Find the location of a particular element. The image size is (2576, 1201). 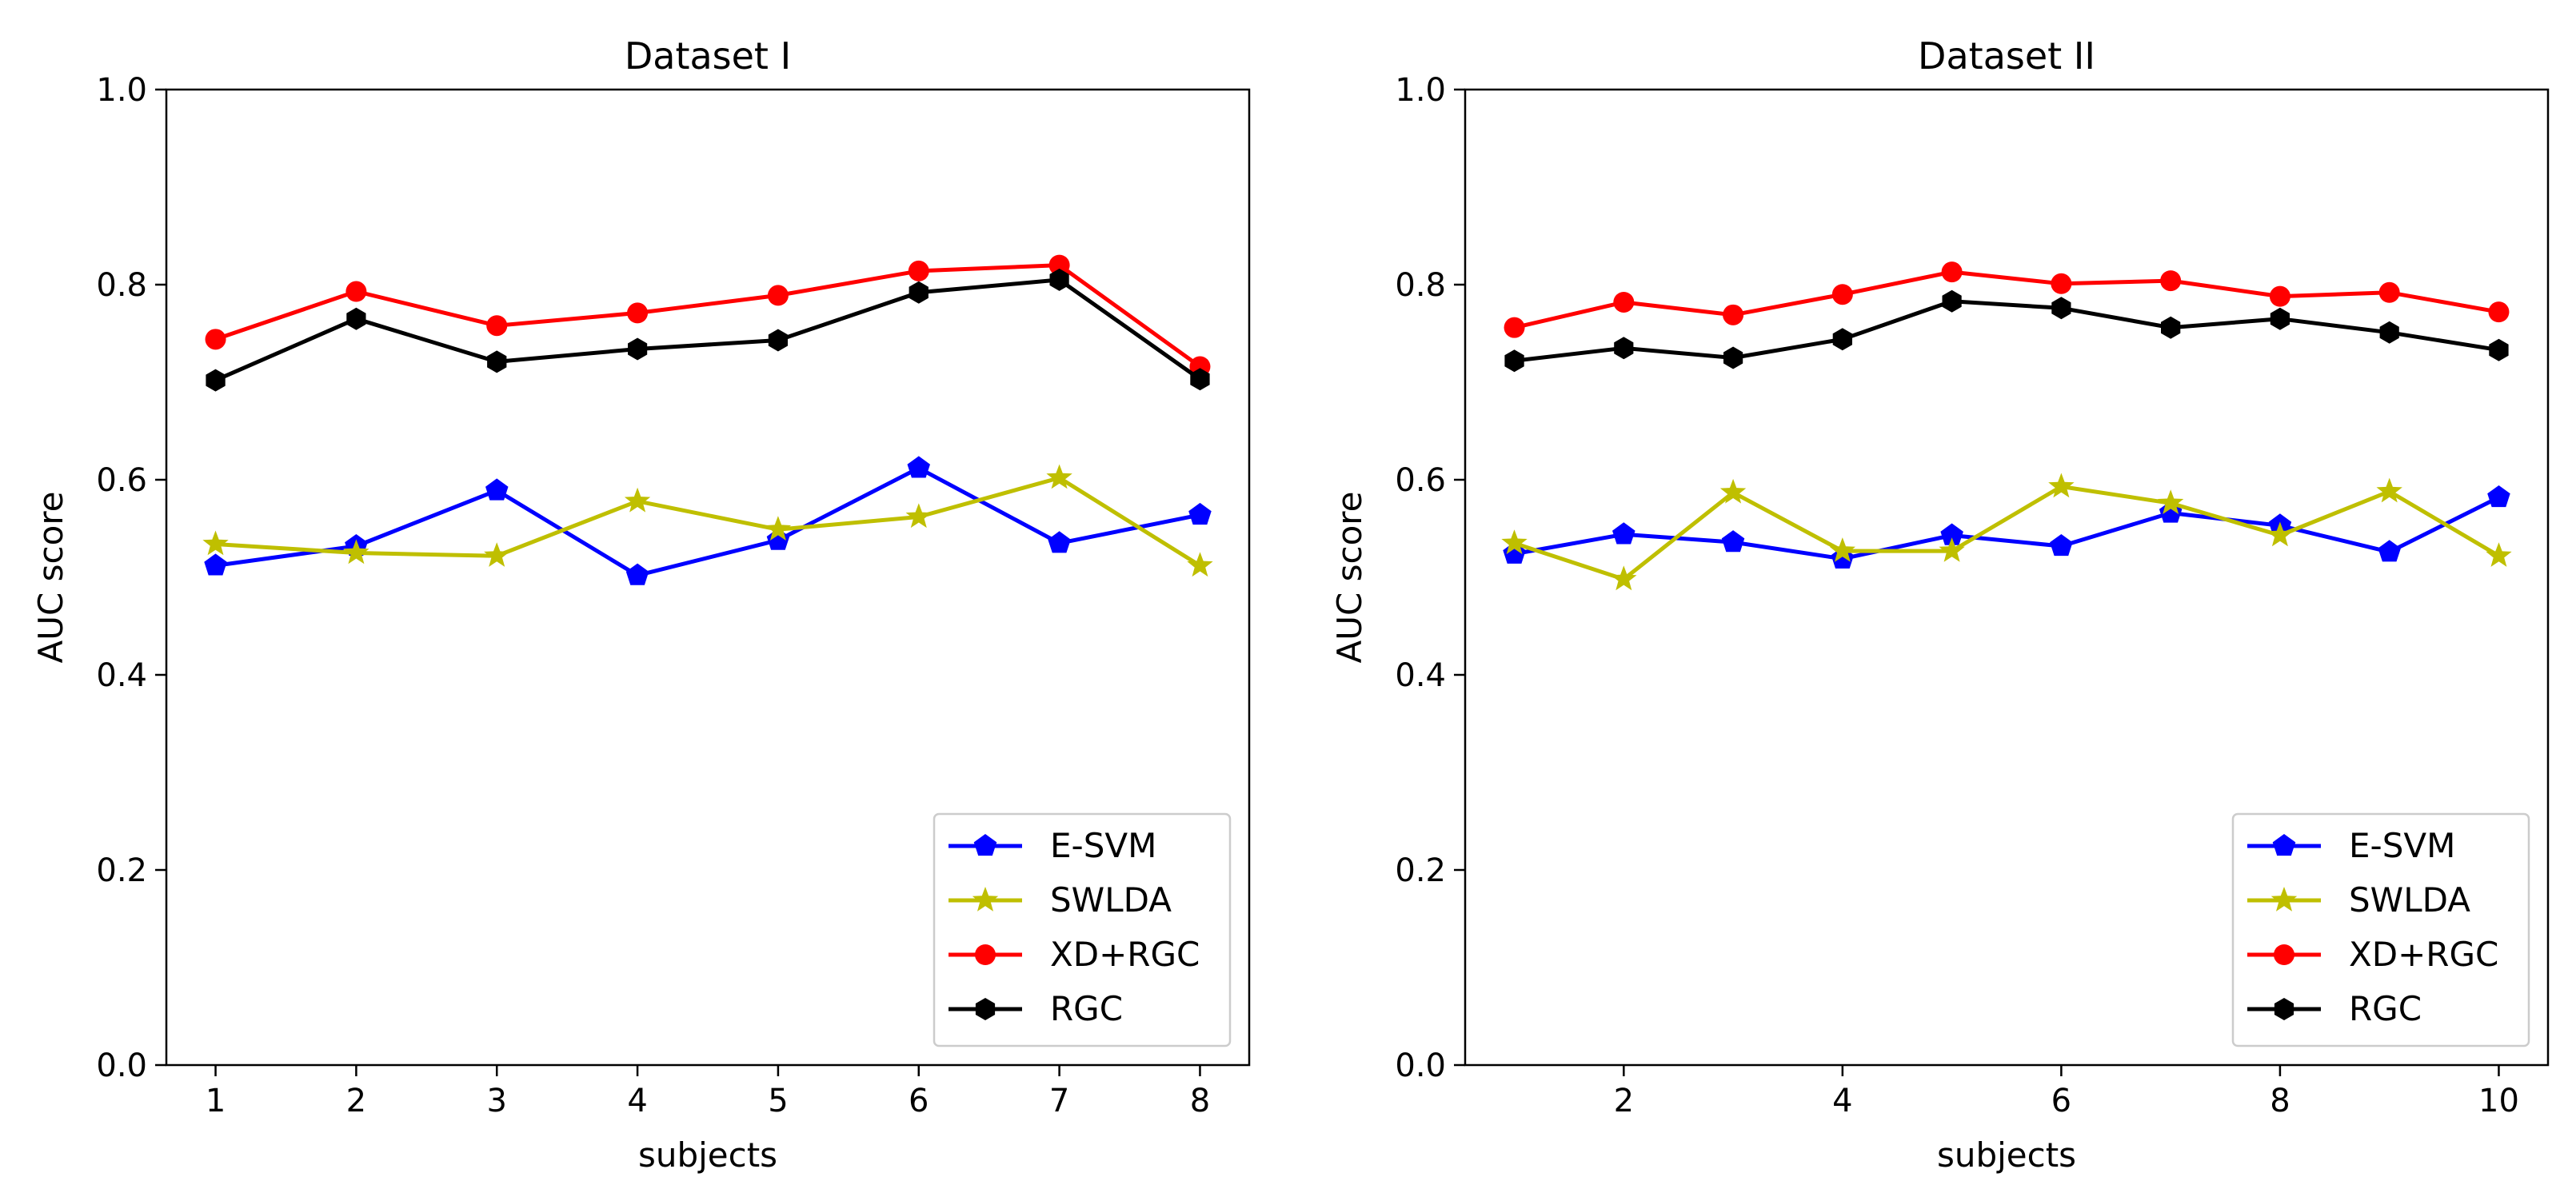

x-tick-label: 4 is located at coordinates (1842, 1101).